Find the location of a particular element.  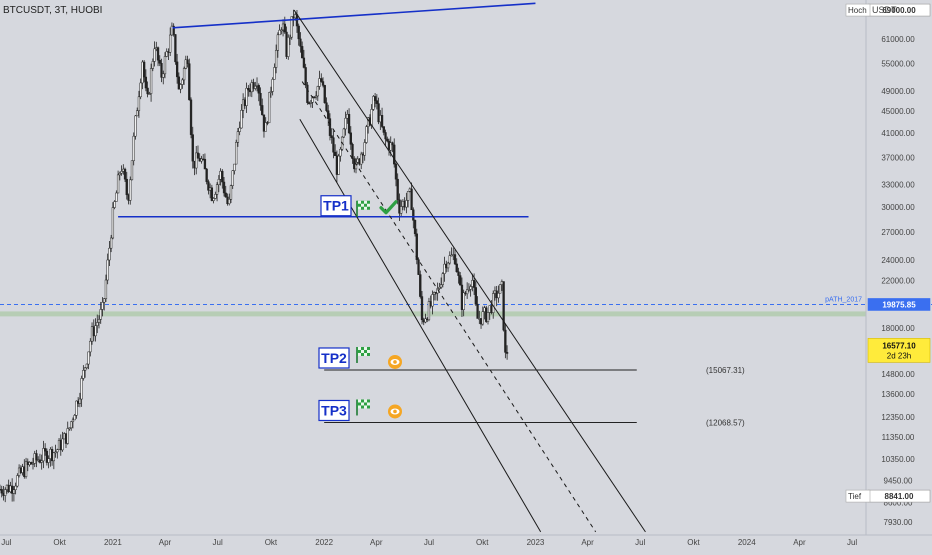

upper-trendline is located at coordinates (354, 15).